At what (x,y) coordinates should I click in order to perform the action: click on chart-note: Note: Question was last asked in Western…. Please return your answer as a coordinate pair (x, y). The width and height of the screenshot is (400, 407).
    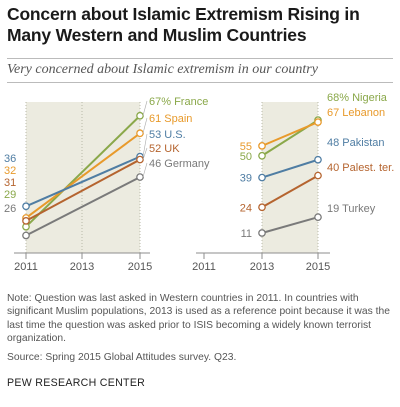
    Looking at the image, I should click on (198, 319).